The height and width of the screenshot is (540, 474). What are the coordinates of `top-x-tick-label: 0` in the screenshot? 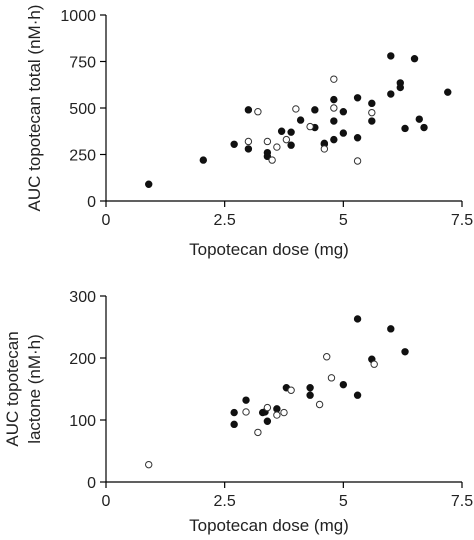 It's located at (106, 220).